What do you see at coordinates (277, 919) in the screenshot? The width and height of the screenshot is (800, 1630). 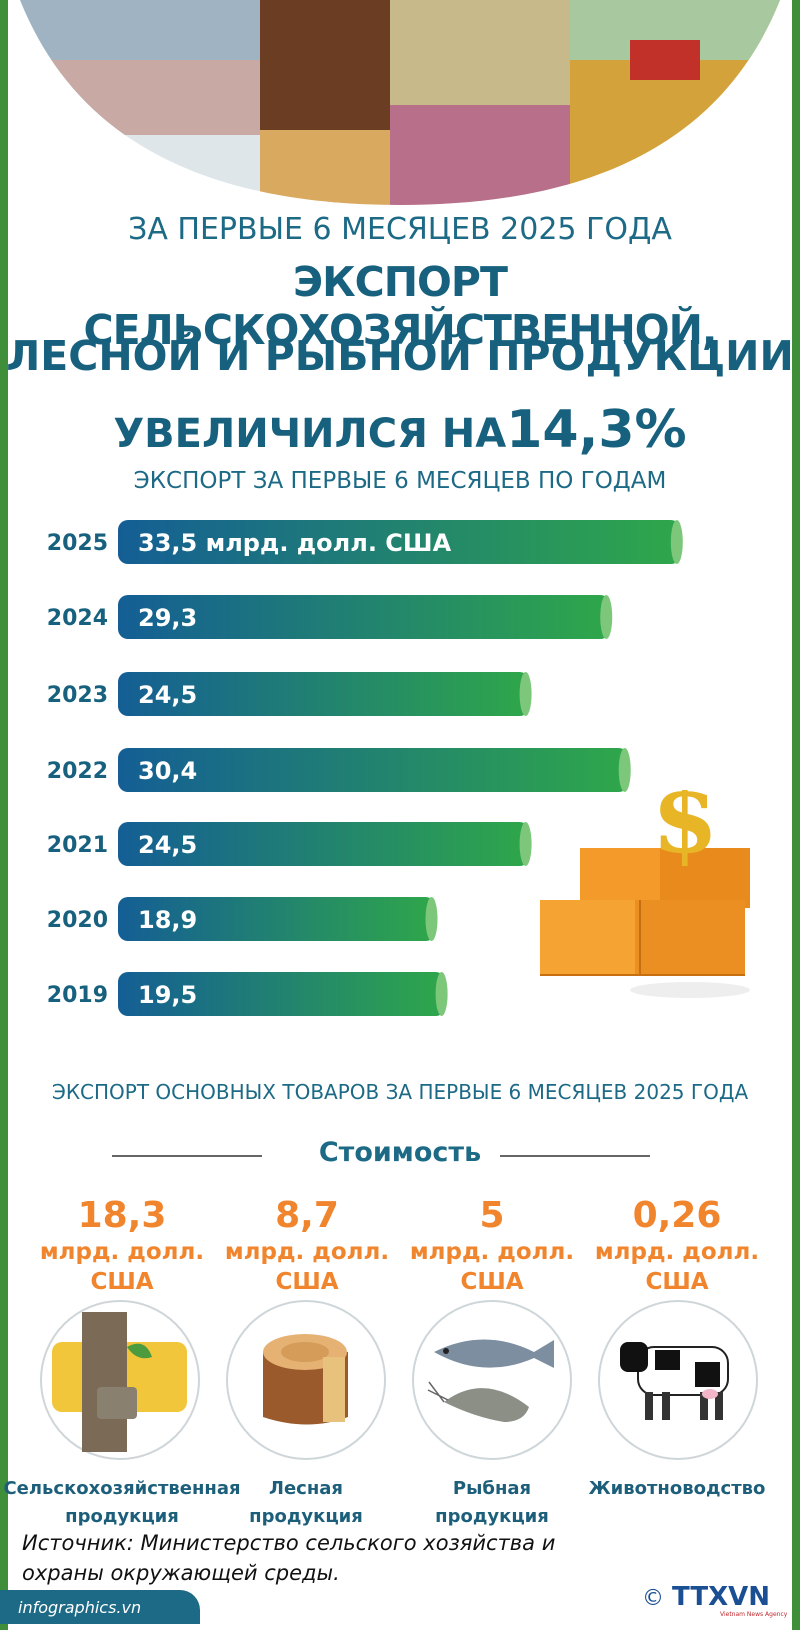 I see `bar-2020` at bounding box center [277, 919].